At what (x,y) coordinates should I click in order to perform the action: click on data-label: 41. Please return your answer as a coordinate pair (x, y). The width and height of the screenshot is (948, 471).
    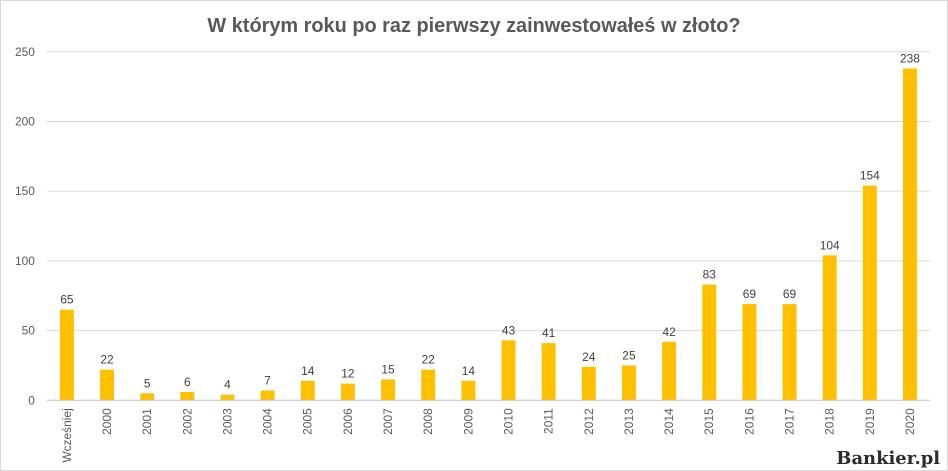
    Looking at the image, I should click on (549, 333).